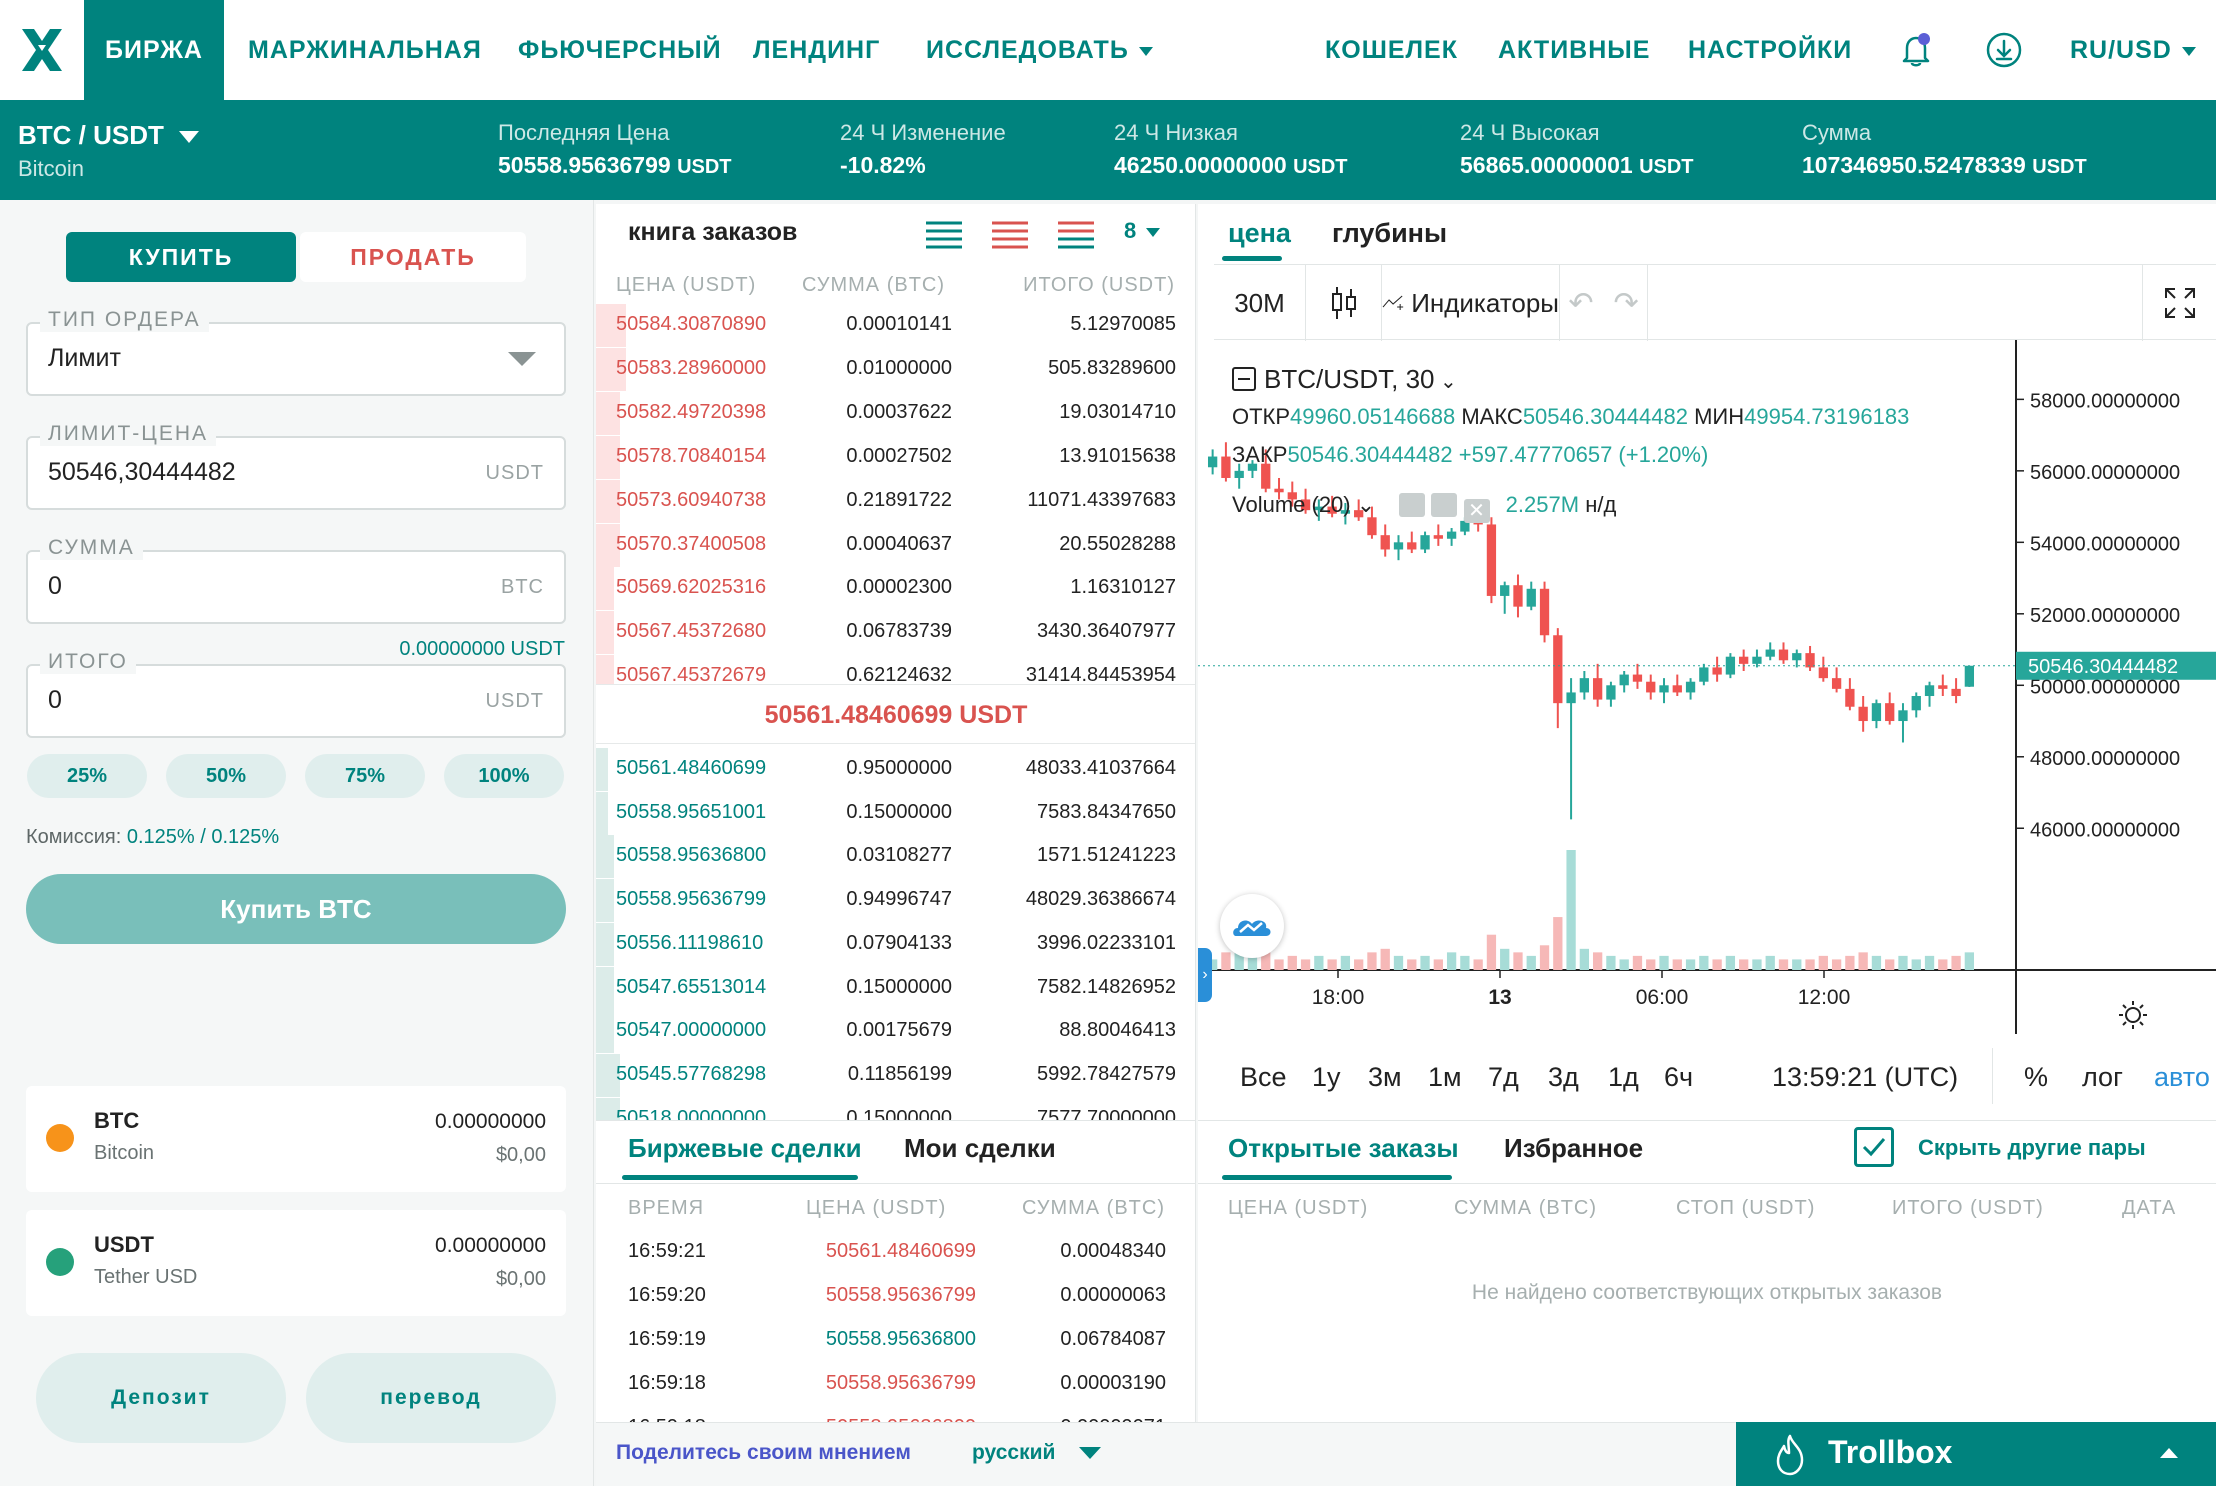 The image size is (2216, 1486). I want to click on interval-button: 30М, so click(1260, 303).